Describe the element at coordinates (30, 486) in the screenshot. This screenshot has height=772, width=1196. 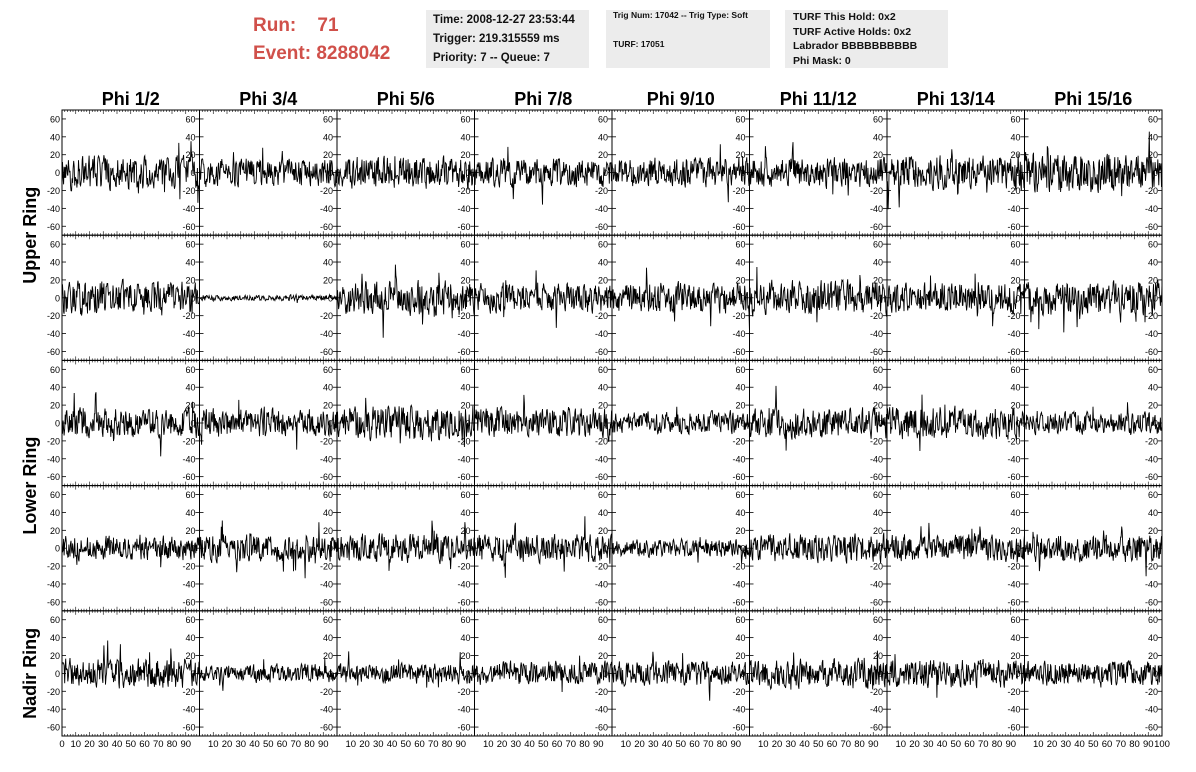
I see `ring-label: Lower Ring` at that location.